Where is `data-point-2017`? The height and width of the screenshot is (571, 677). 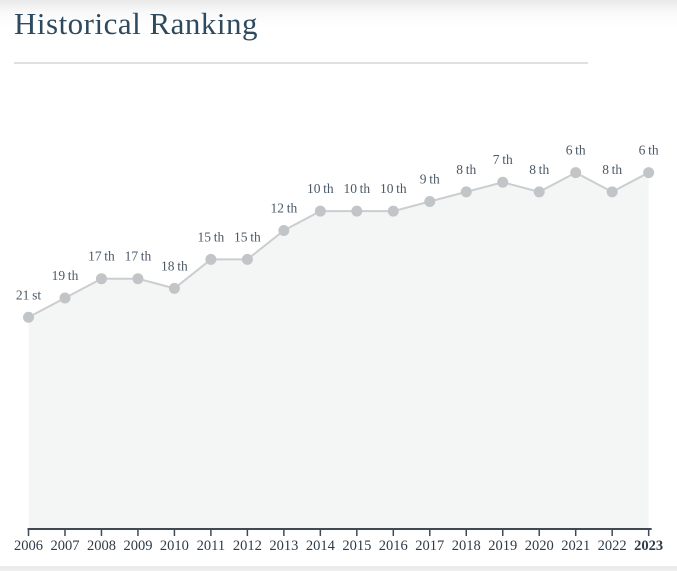 data-point-2017 is located at coordinates (430, 202).